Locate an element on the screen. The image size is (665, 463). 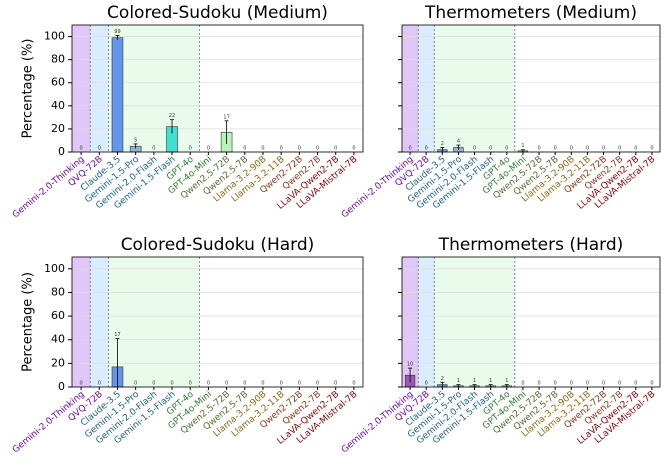
bar is located at coordinates (117, 95).